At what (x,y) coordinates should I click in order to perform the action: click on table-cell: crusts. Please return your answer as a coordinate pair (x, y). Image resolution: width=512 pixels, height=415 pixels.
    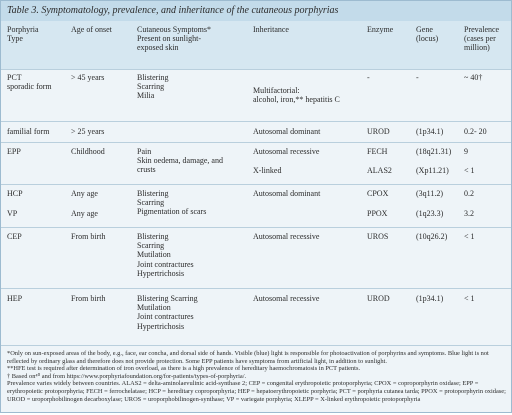
    Looking at the image, I should click on (146, 170).